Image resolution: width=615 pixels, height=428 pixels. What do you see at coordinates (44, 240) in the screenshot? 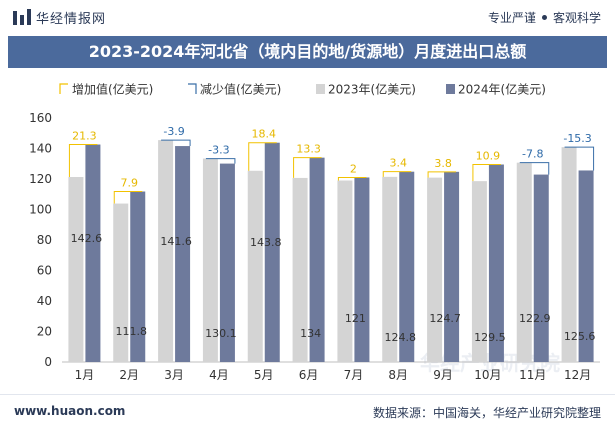
I see `y-tick-label: 80` at bounding box center [44, 240].